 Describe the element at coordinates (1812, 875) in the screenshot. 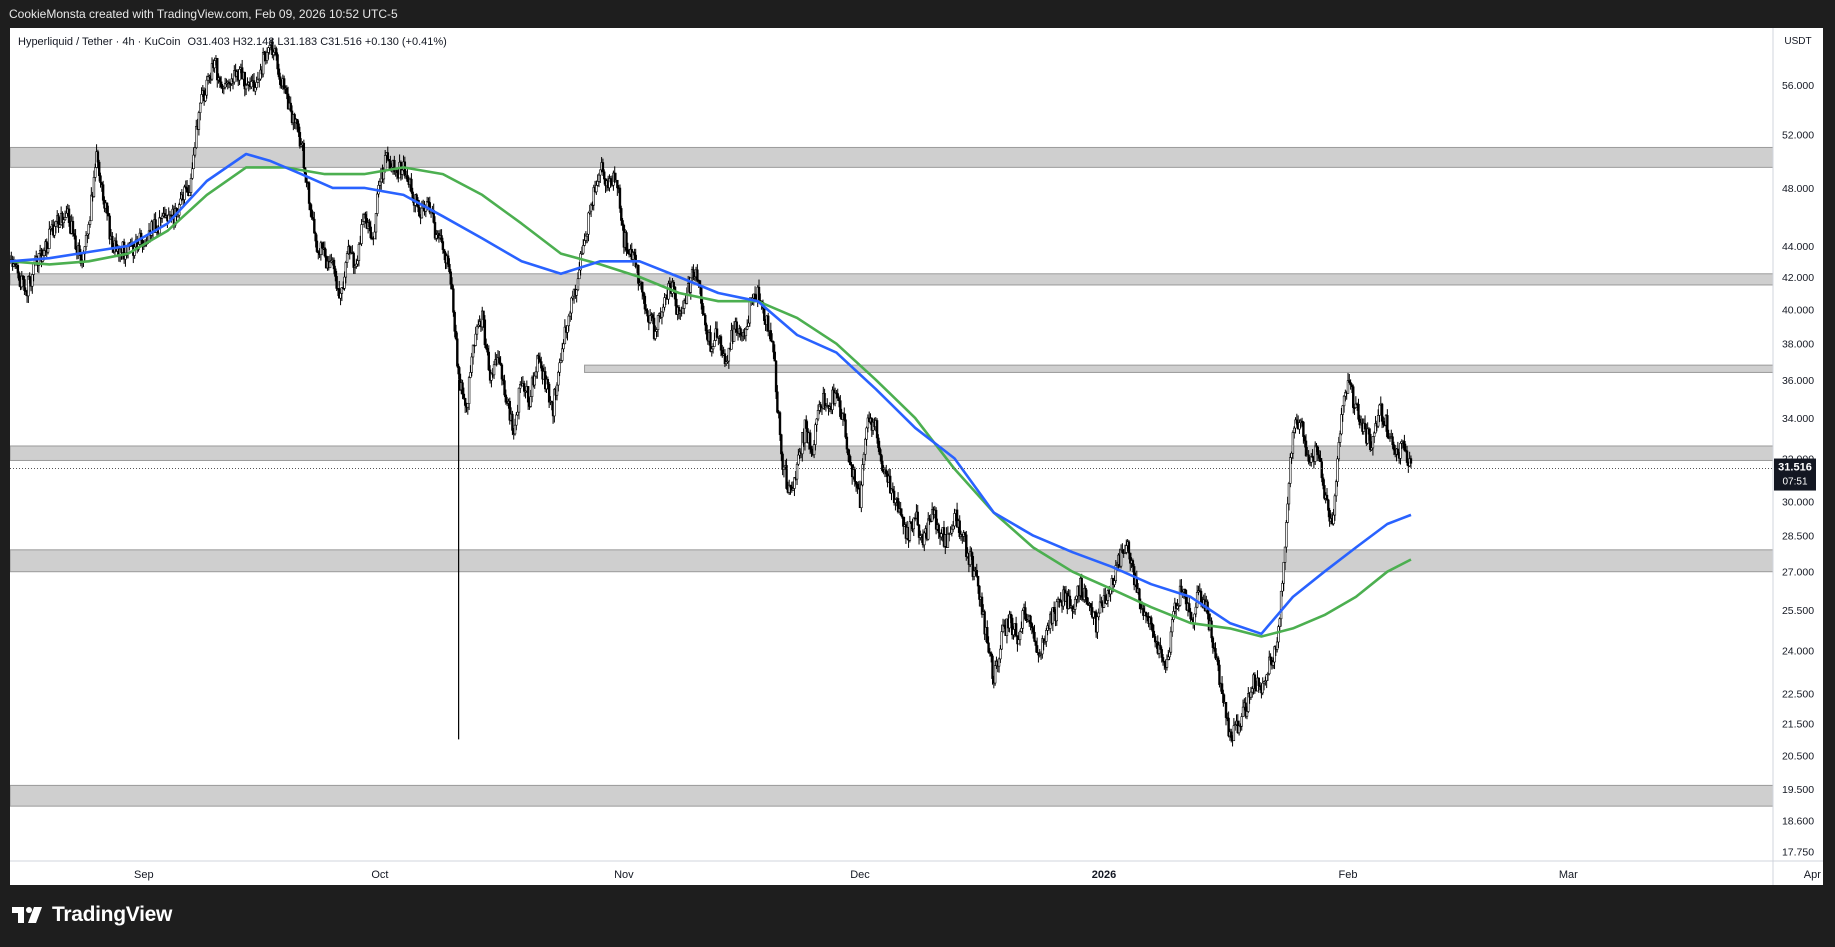

I see `x-tick-label: Apr` at that location.